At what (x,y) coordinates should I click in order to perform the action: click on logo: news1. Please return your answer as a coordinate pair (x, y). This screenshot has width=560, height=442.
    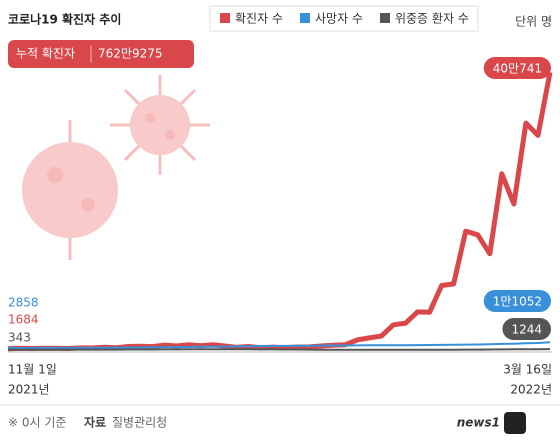
    Looking at the image, I should click on (478, 423).